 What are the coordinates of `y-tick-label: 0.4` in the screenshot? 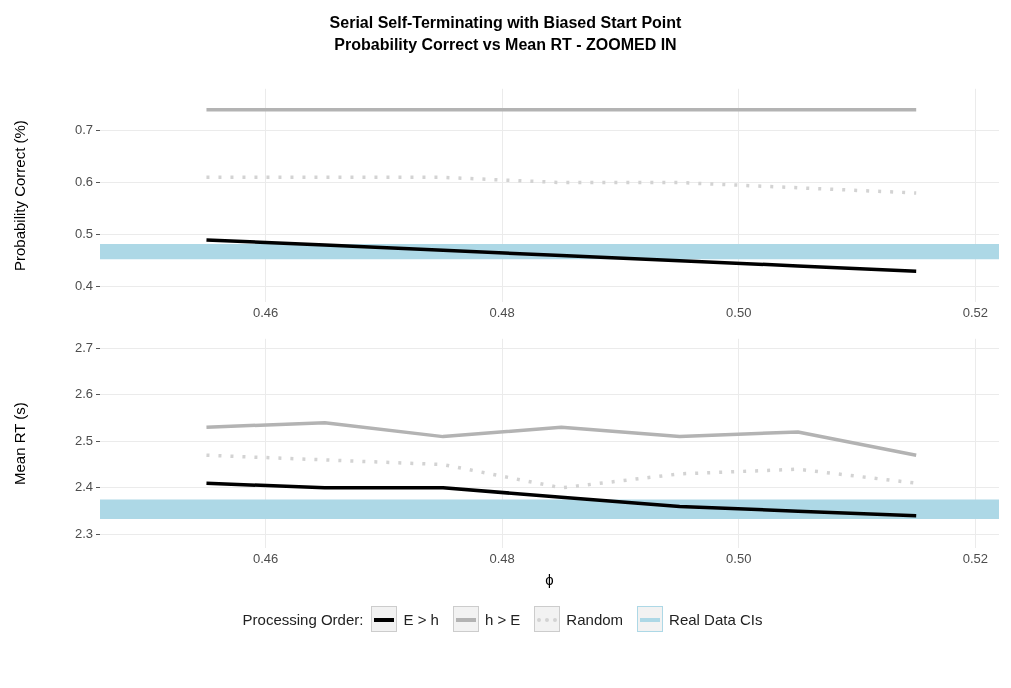 It's located at (83, 286).